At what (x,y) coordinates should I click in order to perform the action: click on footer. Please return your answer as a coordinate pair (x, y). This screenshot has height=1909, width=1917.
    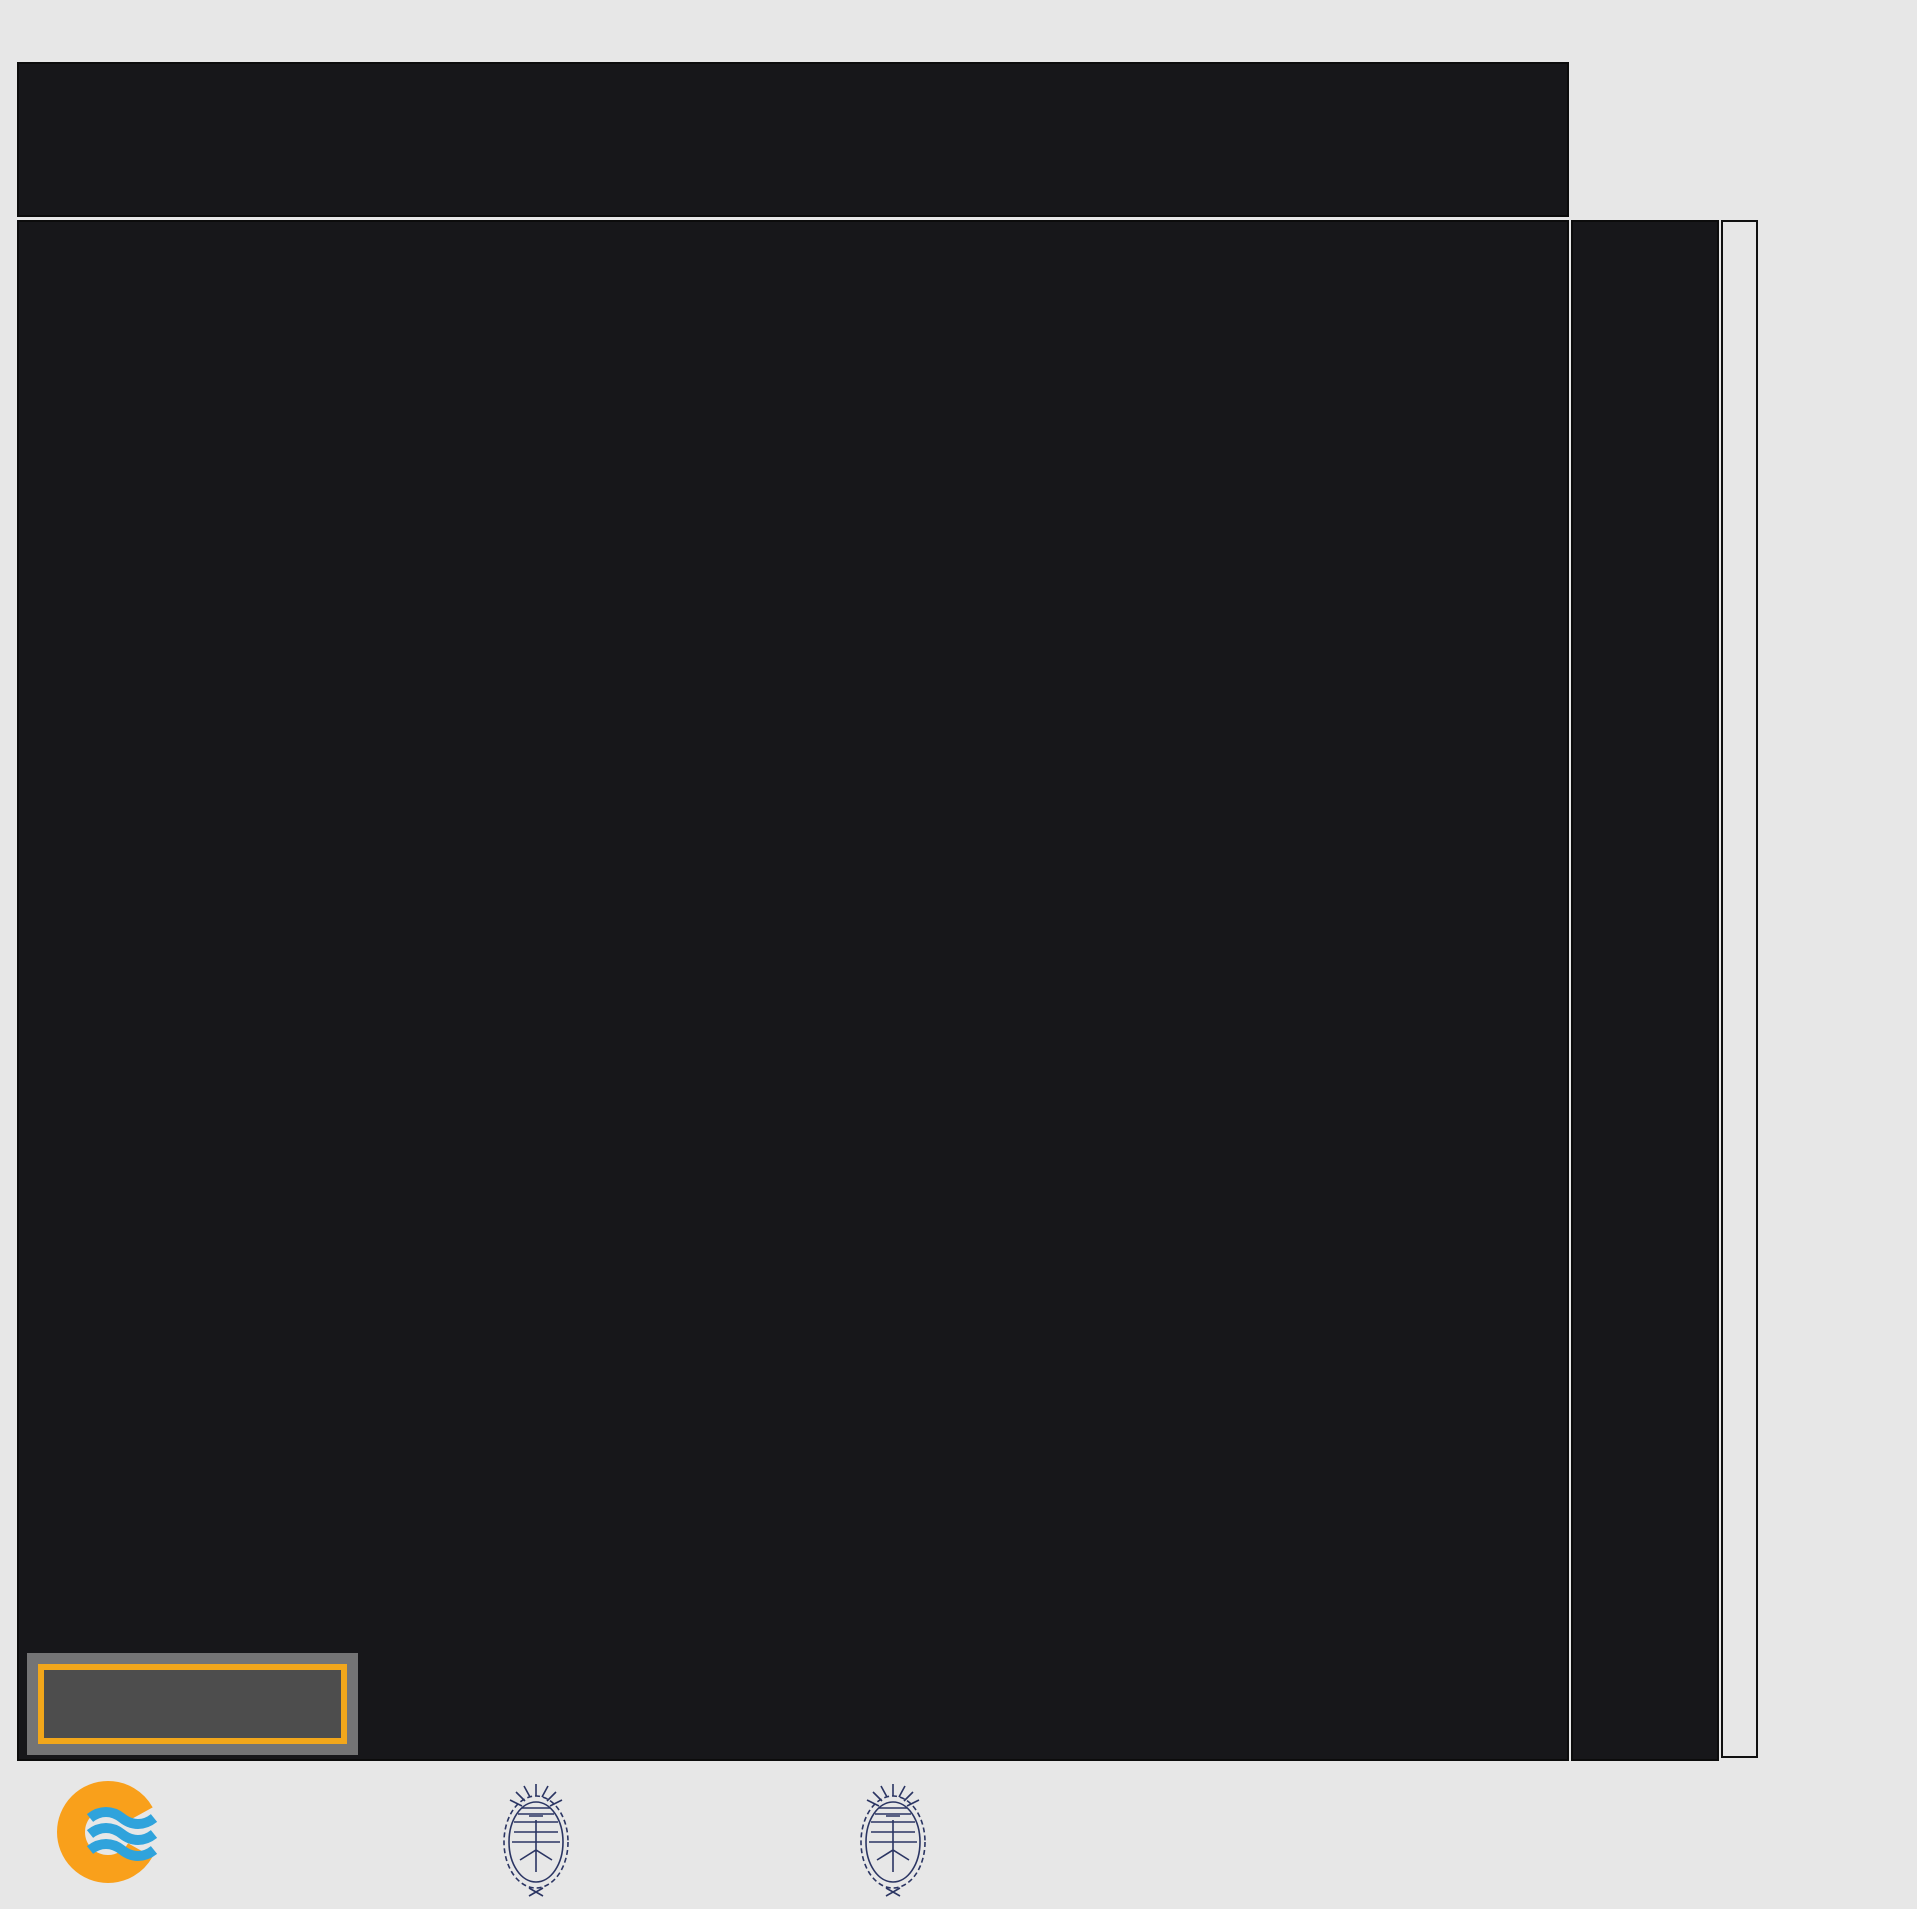
    Looking at the image, I should click on (958, 1836).